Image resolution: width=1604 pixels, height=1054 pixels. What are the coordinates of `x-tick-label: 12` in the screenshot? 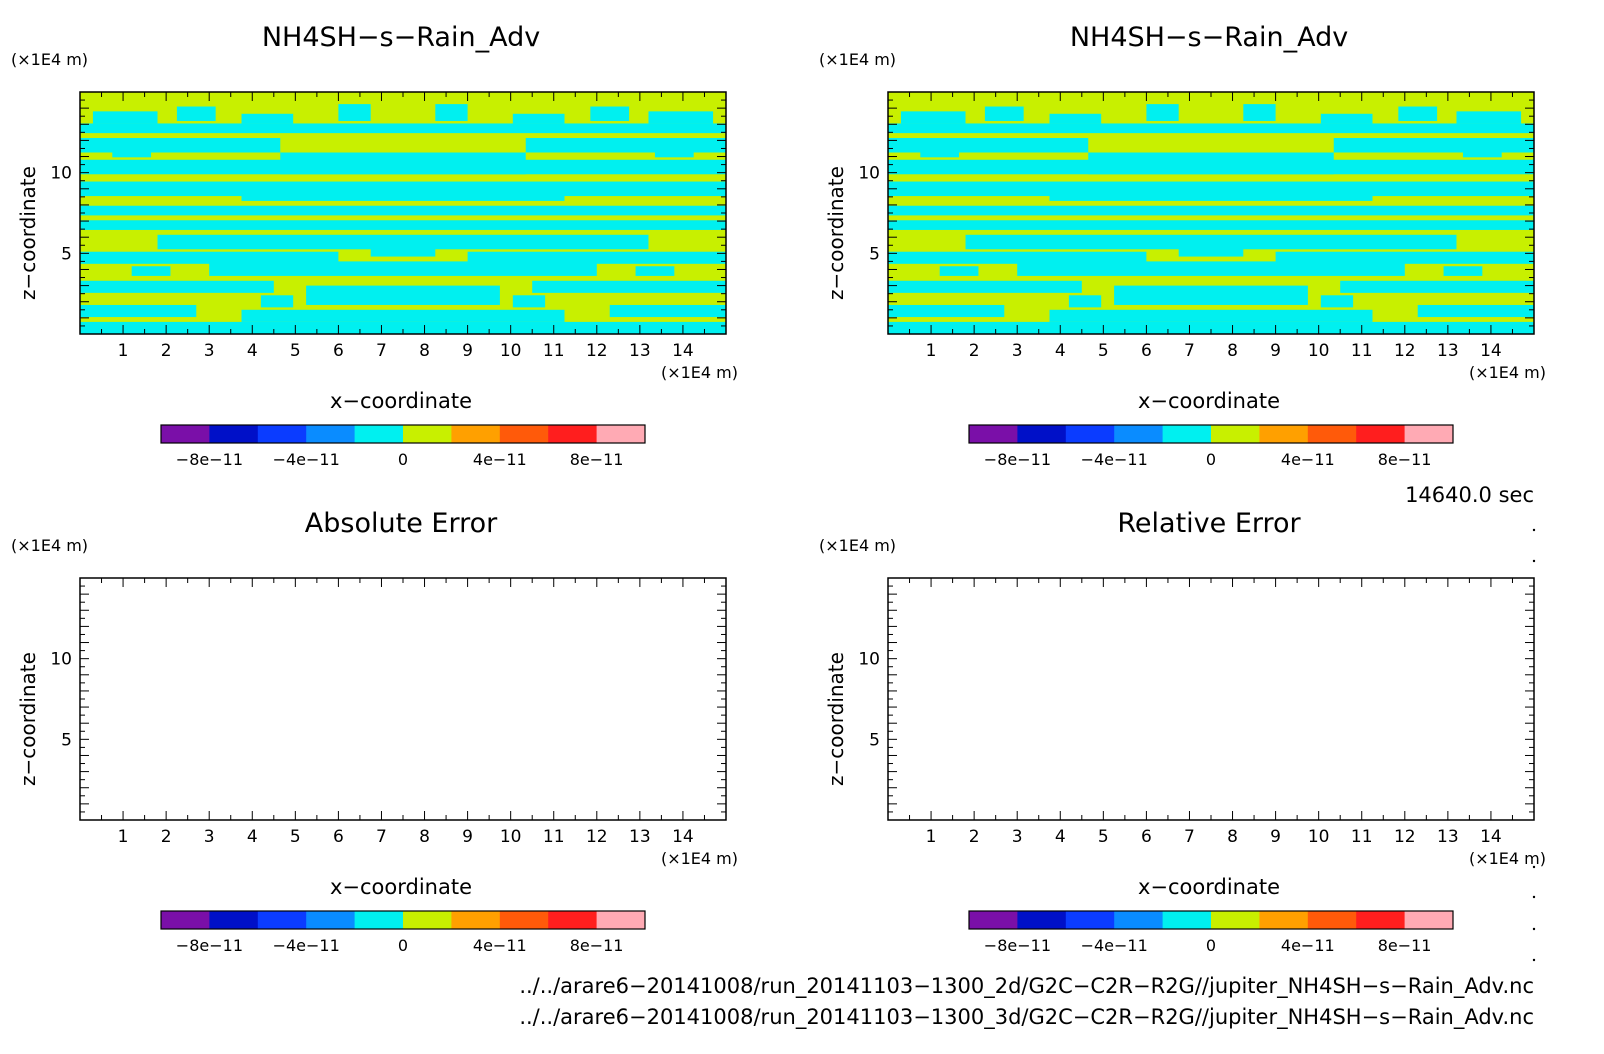 It's located at (597, 351).